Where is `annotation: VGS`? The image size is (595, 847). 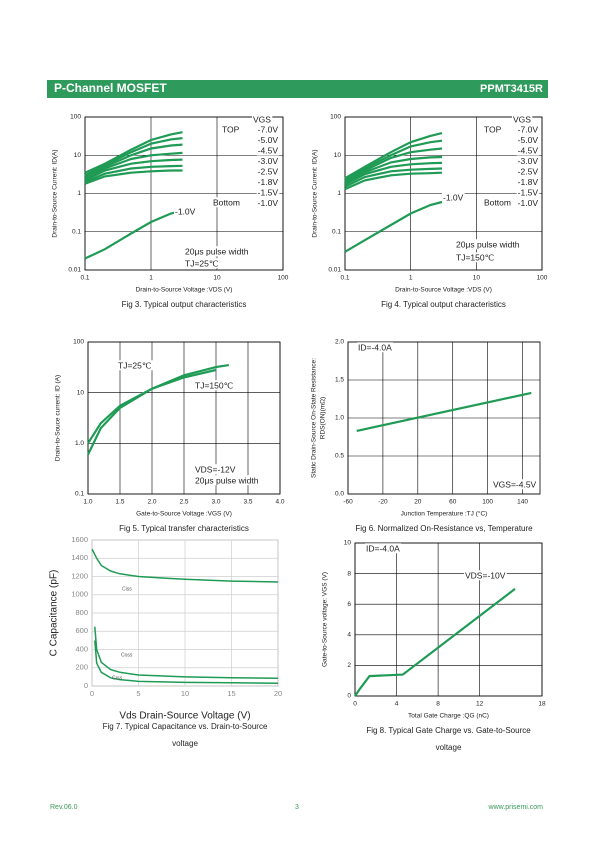 annotation: VGS is located at coordinates (522, 119).